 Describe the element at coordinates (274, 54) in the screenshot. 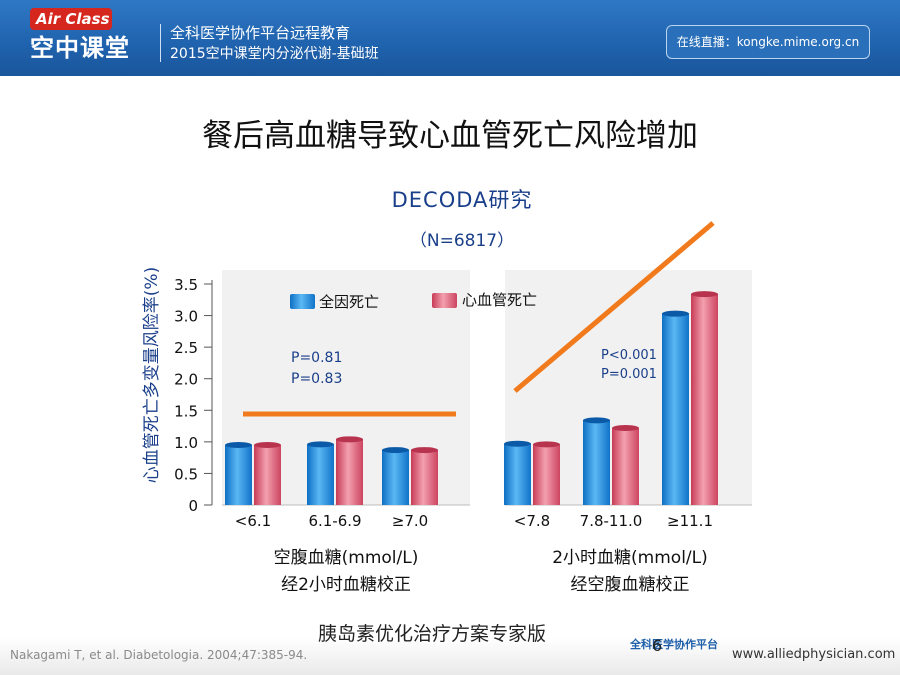

I see `header-subtitle: 2015空中课堂内分泌代谢-基础班` at that location.